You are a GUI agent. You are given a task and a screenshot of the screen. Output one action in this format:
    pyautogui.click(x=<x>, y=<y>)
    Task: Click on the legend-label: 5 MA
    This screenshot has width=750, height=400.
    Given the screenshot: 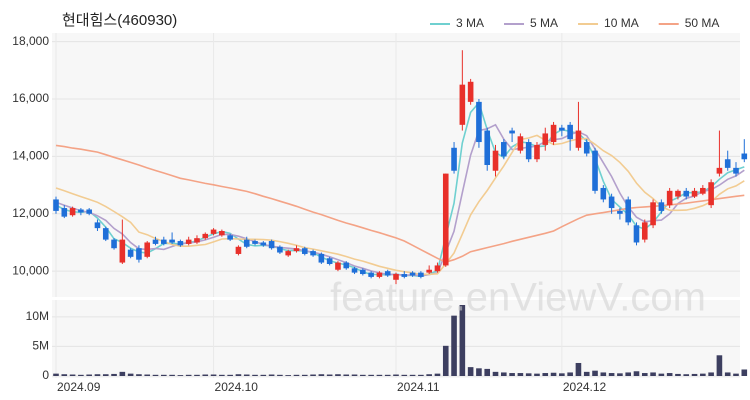 What is the action you would take?
    pyautogui.click(x=544, y=23)
    